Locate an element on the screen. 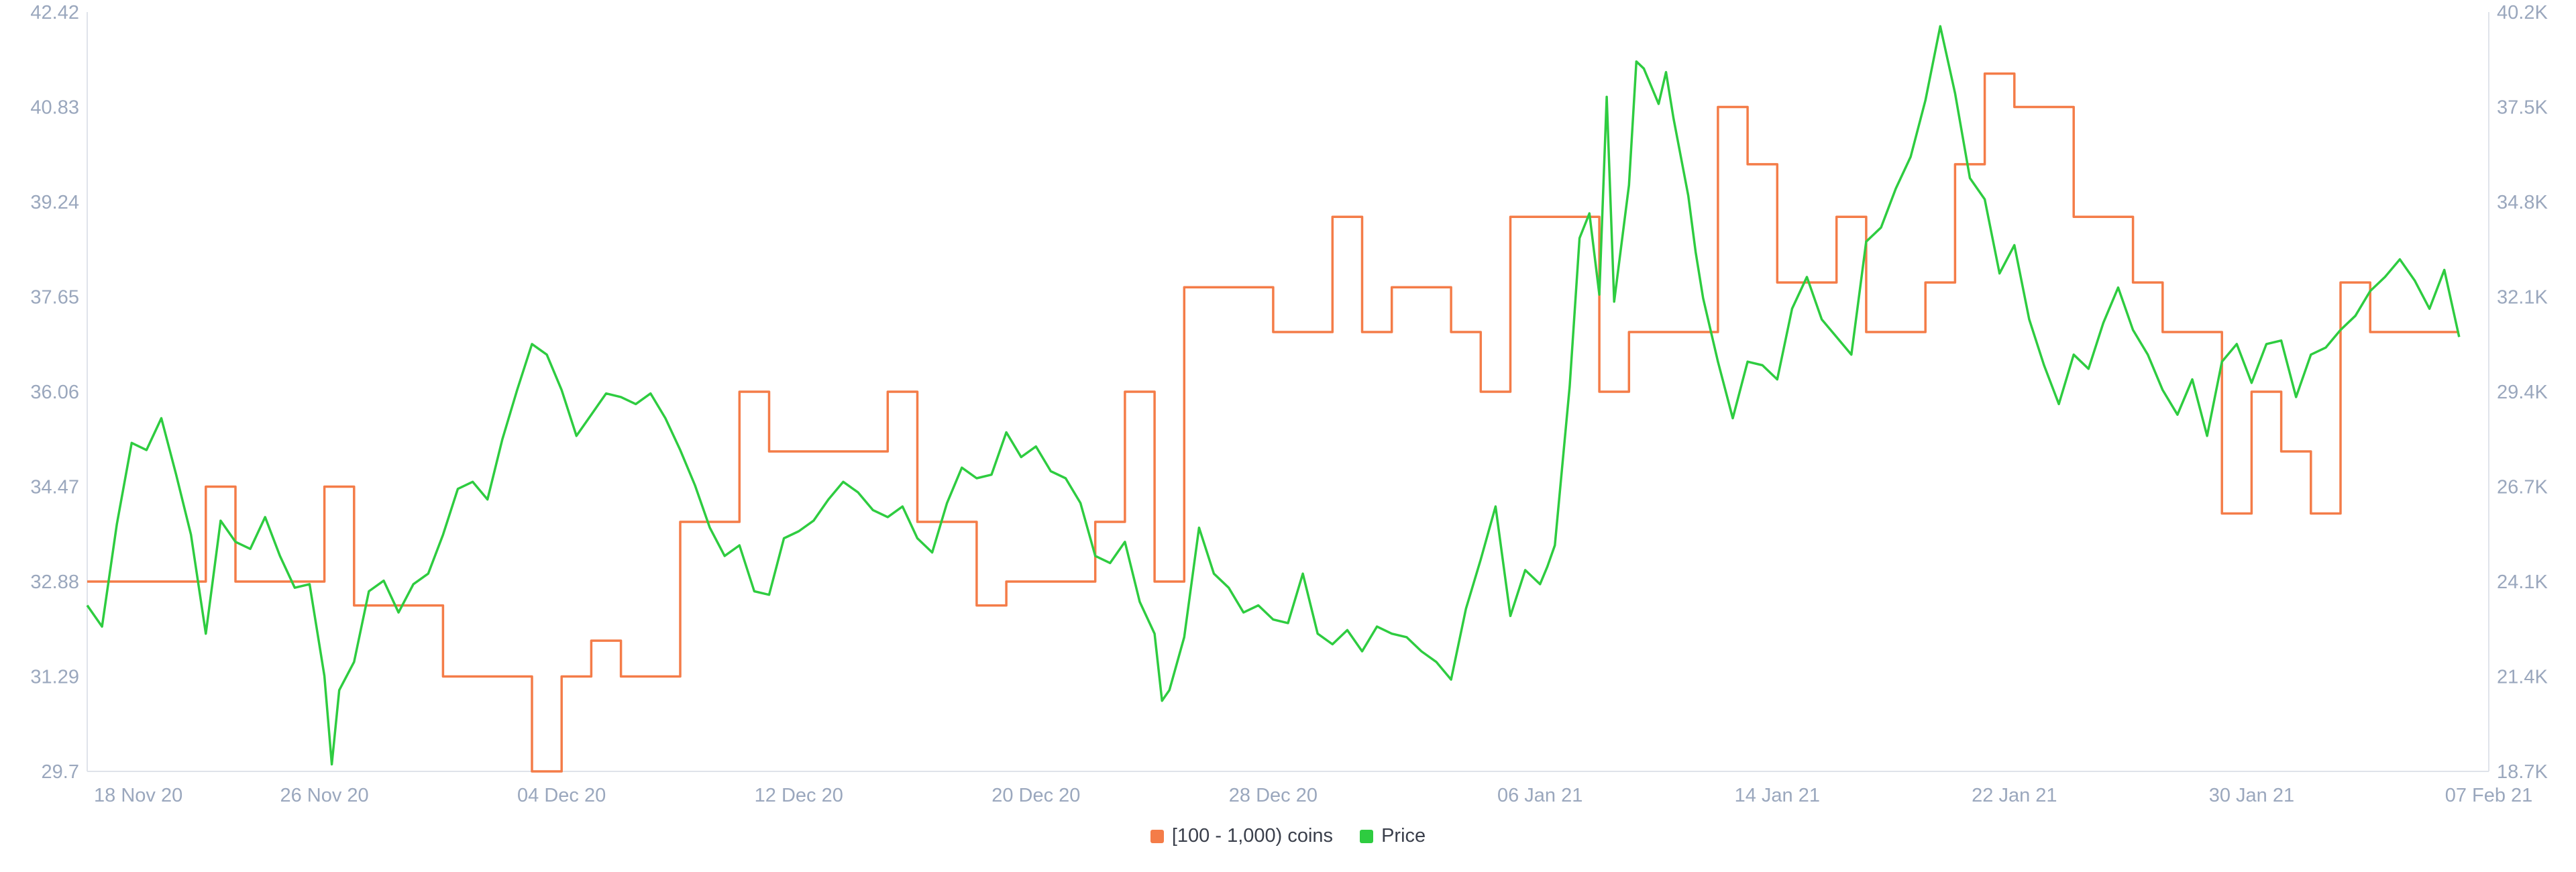  x-tick-label: 26 Nov 20 is located at coordinates (324, 795).